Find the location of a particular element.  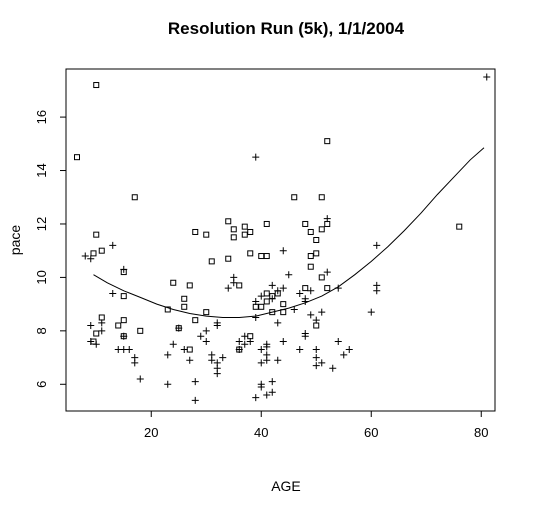

y-tick-label: 14 is located at coordinates (41, 170).